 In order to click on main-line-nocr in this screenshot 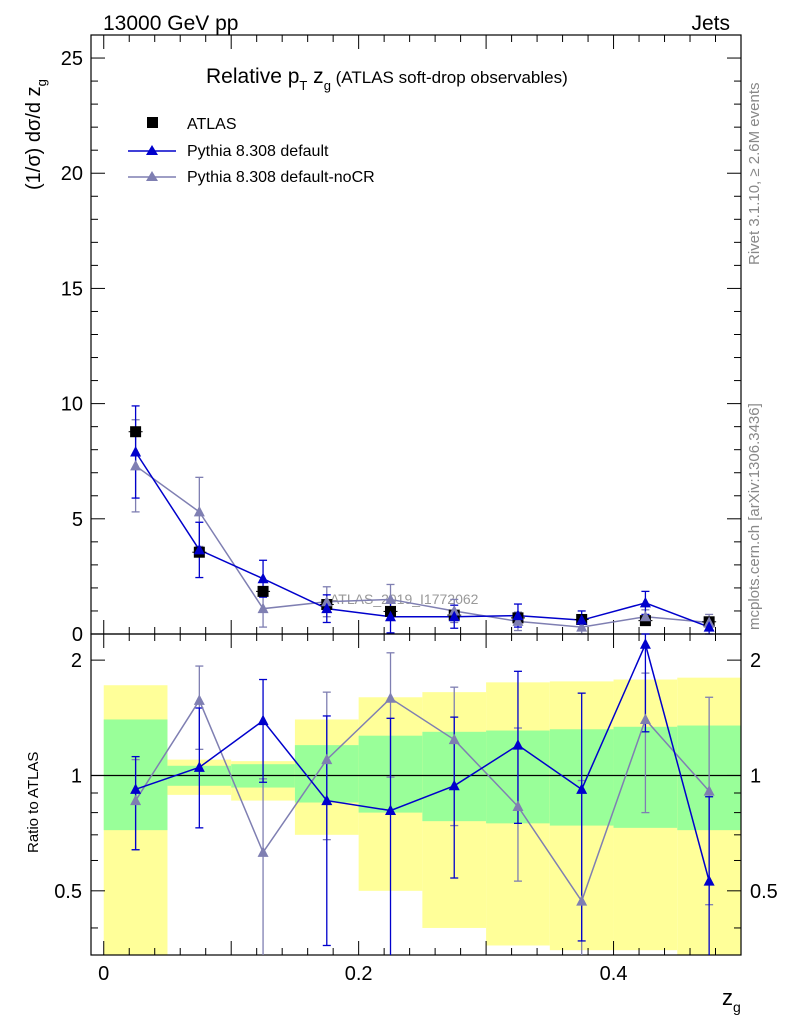, I will do `click(422, 546)`.